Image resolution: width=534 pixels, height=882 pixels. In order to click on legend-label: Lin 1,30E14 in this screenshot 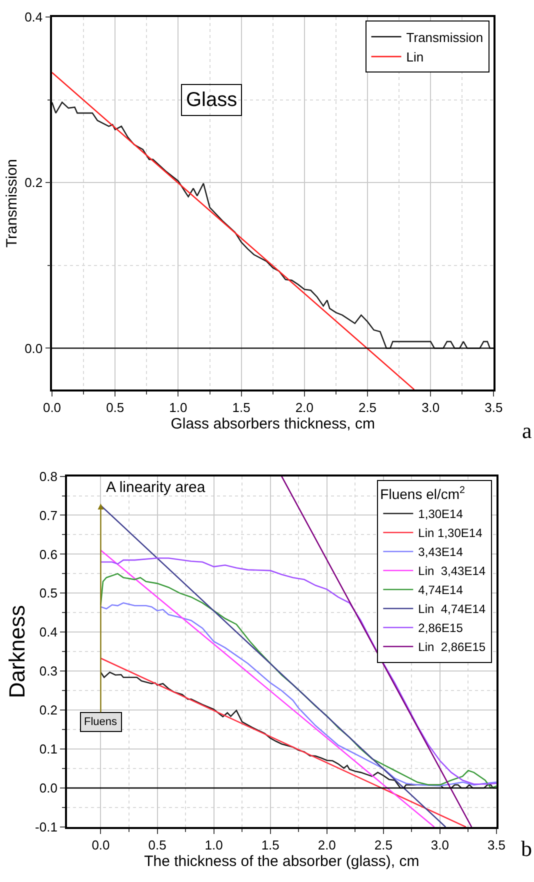, I will do `click(450, 533)`.